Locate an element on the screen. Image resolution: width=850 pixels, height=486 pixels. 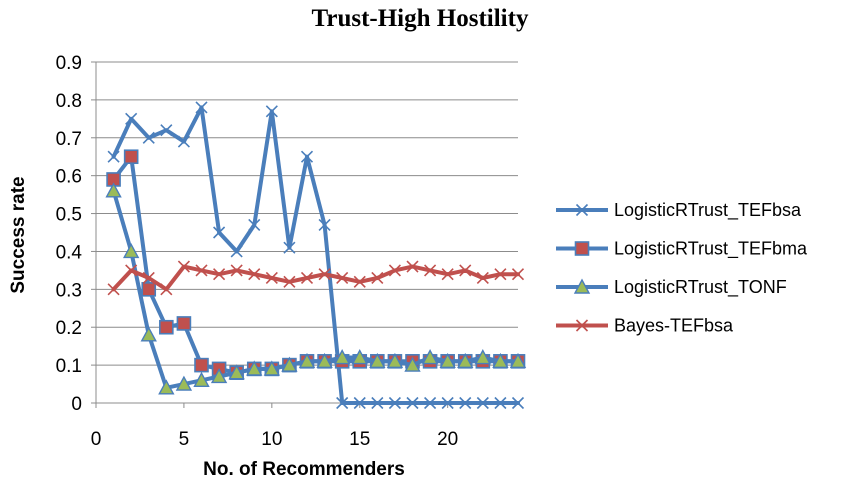
x-tick-labels: 0 5 10 15 20 is located at coordinates (275, 439).